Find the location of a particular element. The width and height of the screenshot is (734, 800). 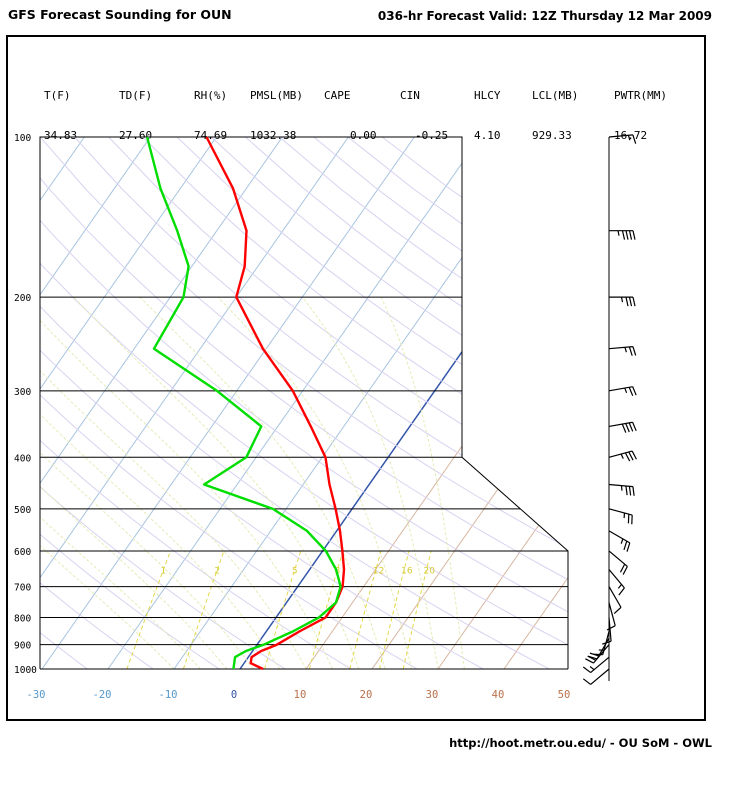

pressure-tick-label: 600 is located at coordinates (22, 552).